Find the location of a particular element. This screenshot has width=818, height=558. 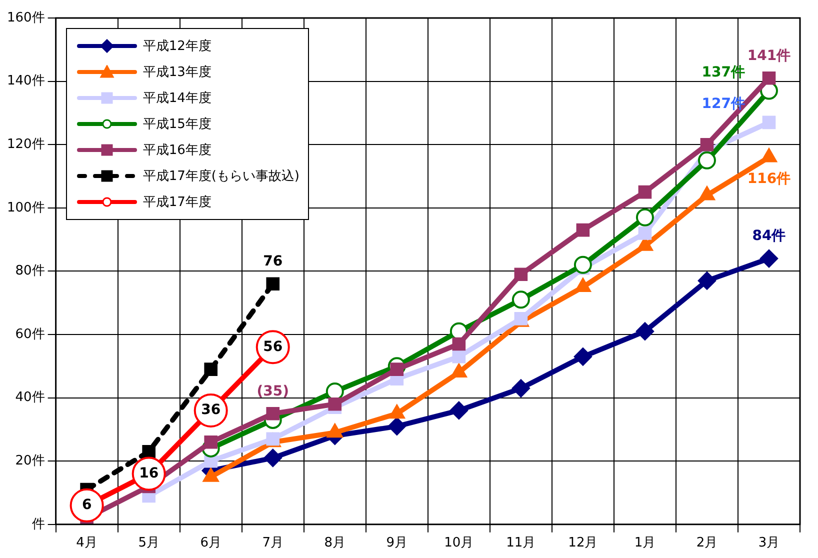

y-tick-label: 20件 is located at coordinates (30, 460).